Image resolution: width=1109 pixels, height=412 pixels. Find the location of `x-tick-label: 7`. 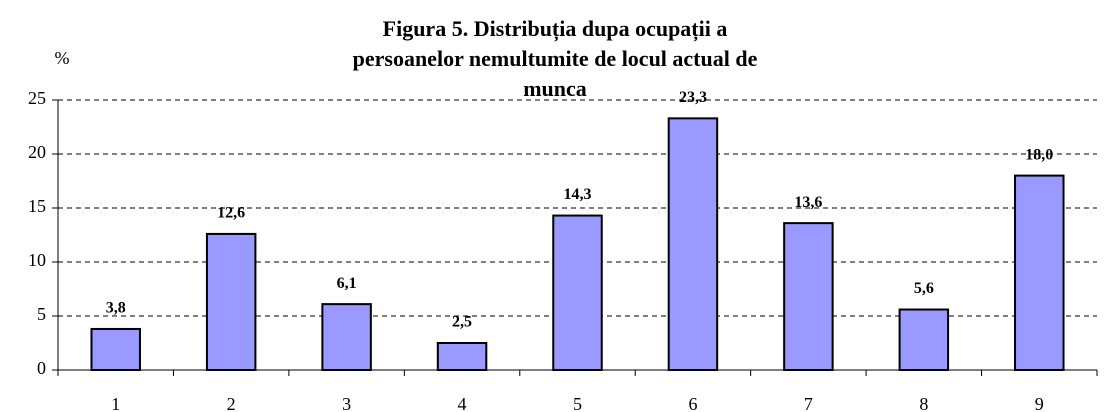

x-tick-label: 7 is located at coordinates (808, 403).